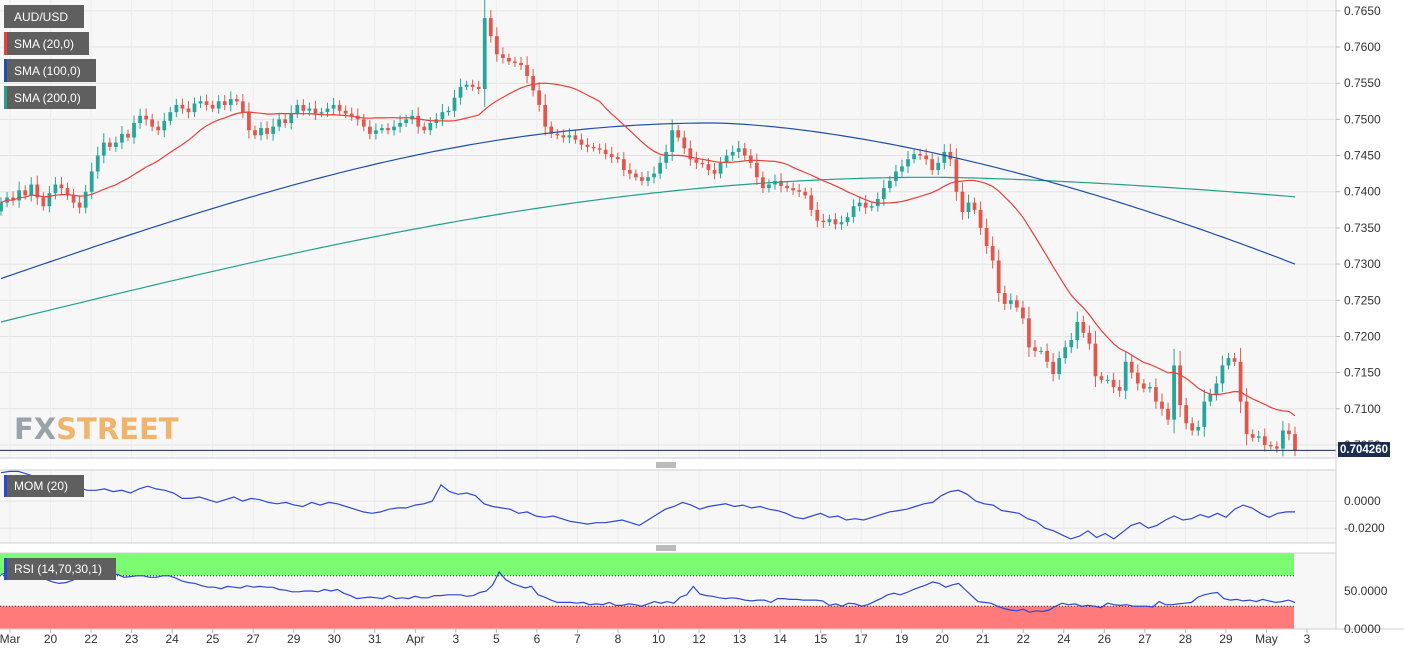 The height and width of the screenshot is (652, 1404). I want to click on legend-mom: MOM (20), so click(44, 486).